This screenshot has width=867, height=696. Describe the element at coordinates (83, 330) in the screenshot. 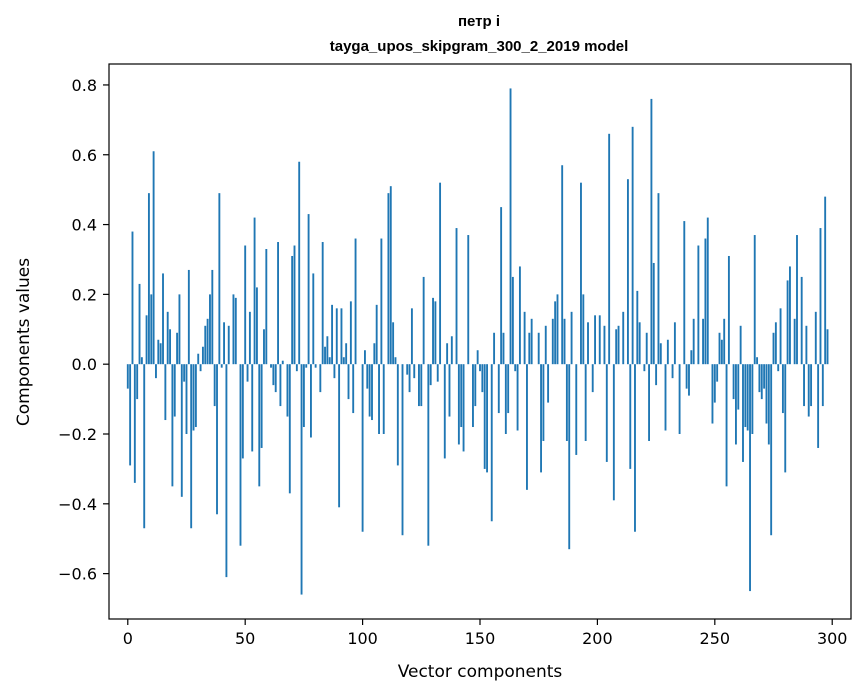

I see `y-axis-ticks: −0.6 −0.4 −0.2 0.0 0.2 0.4 0.6 0.8` at that location.